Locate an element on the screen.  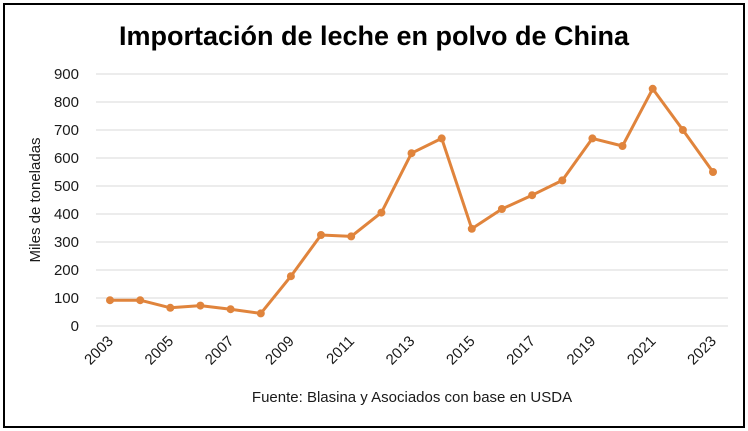
x-tick-label: 2023 is located at coordinates (702, 351).